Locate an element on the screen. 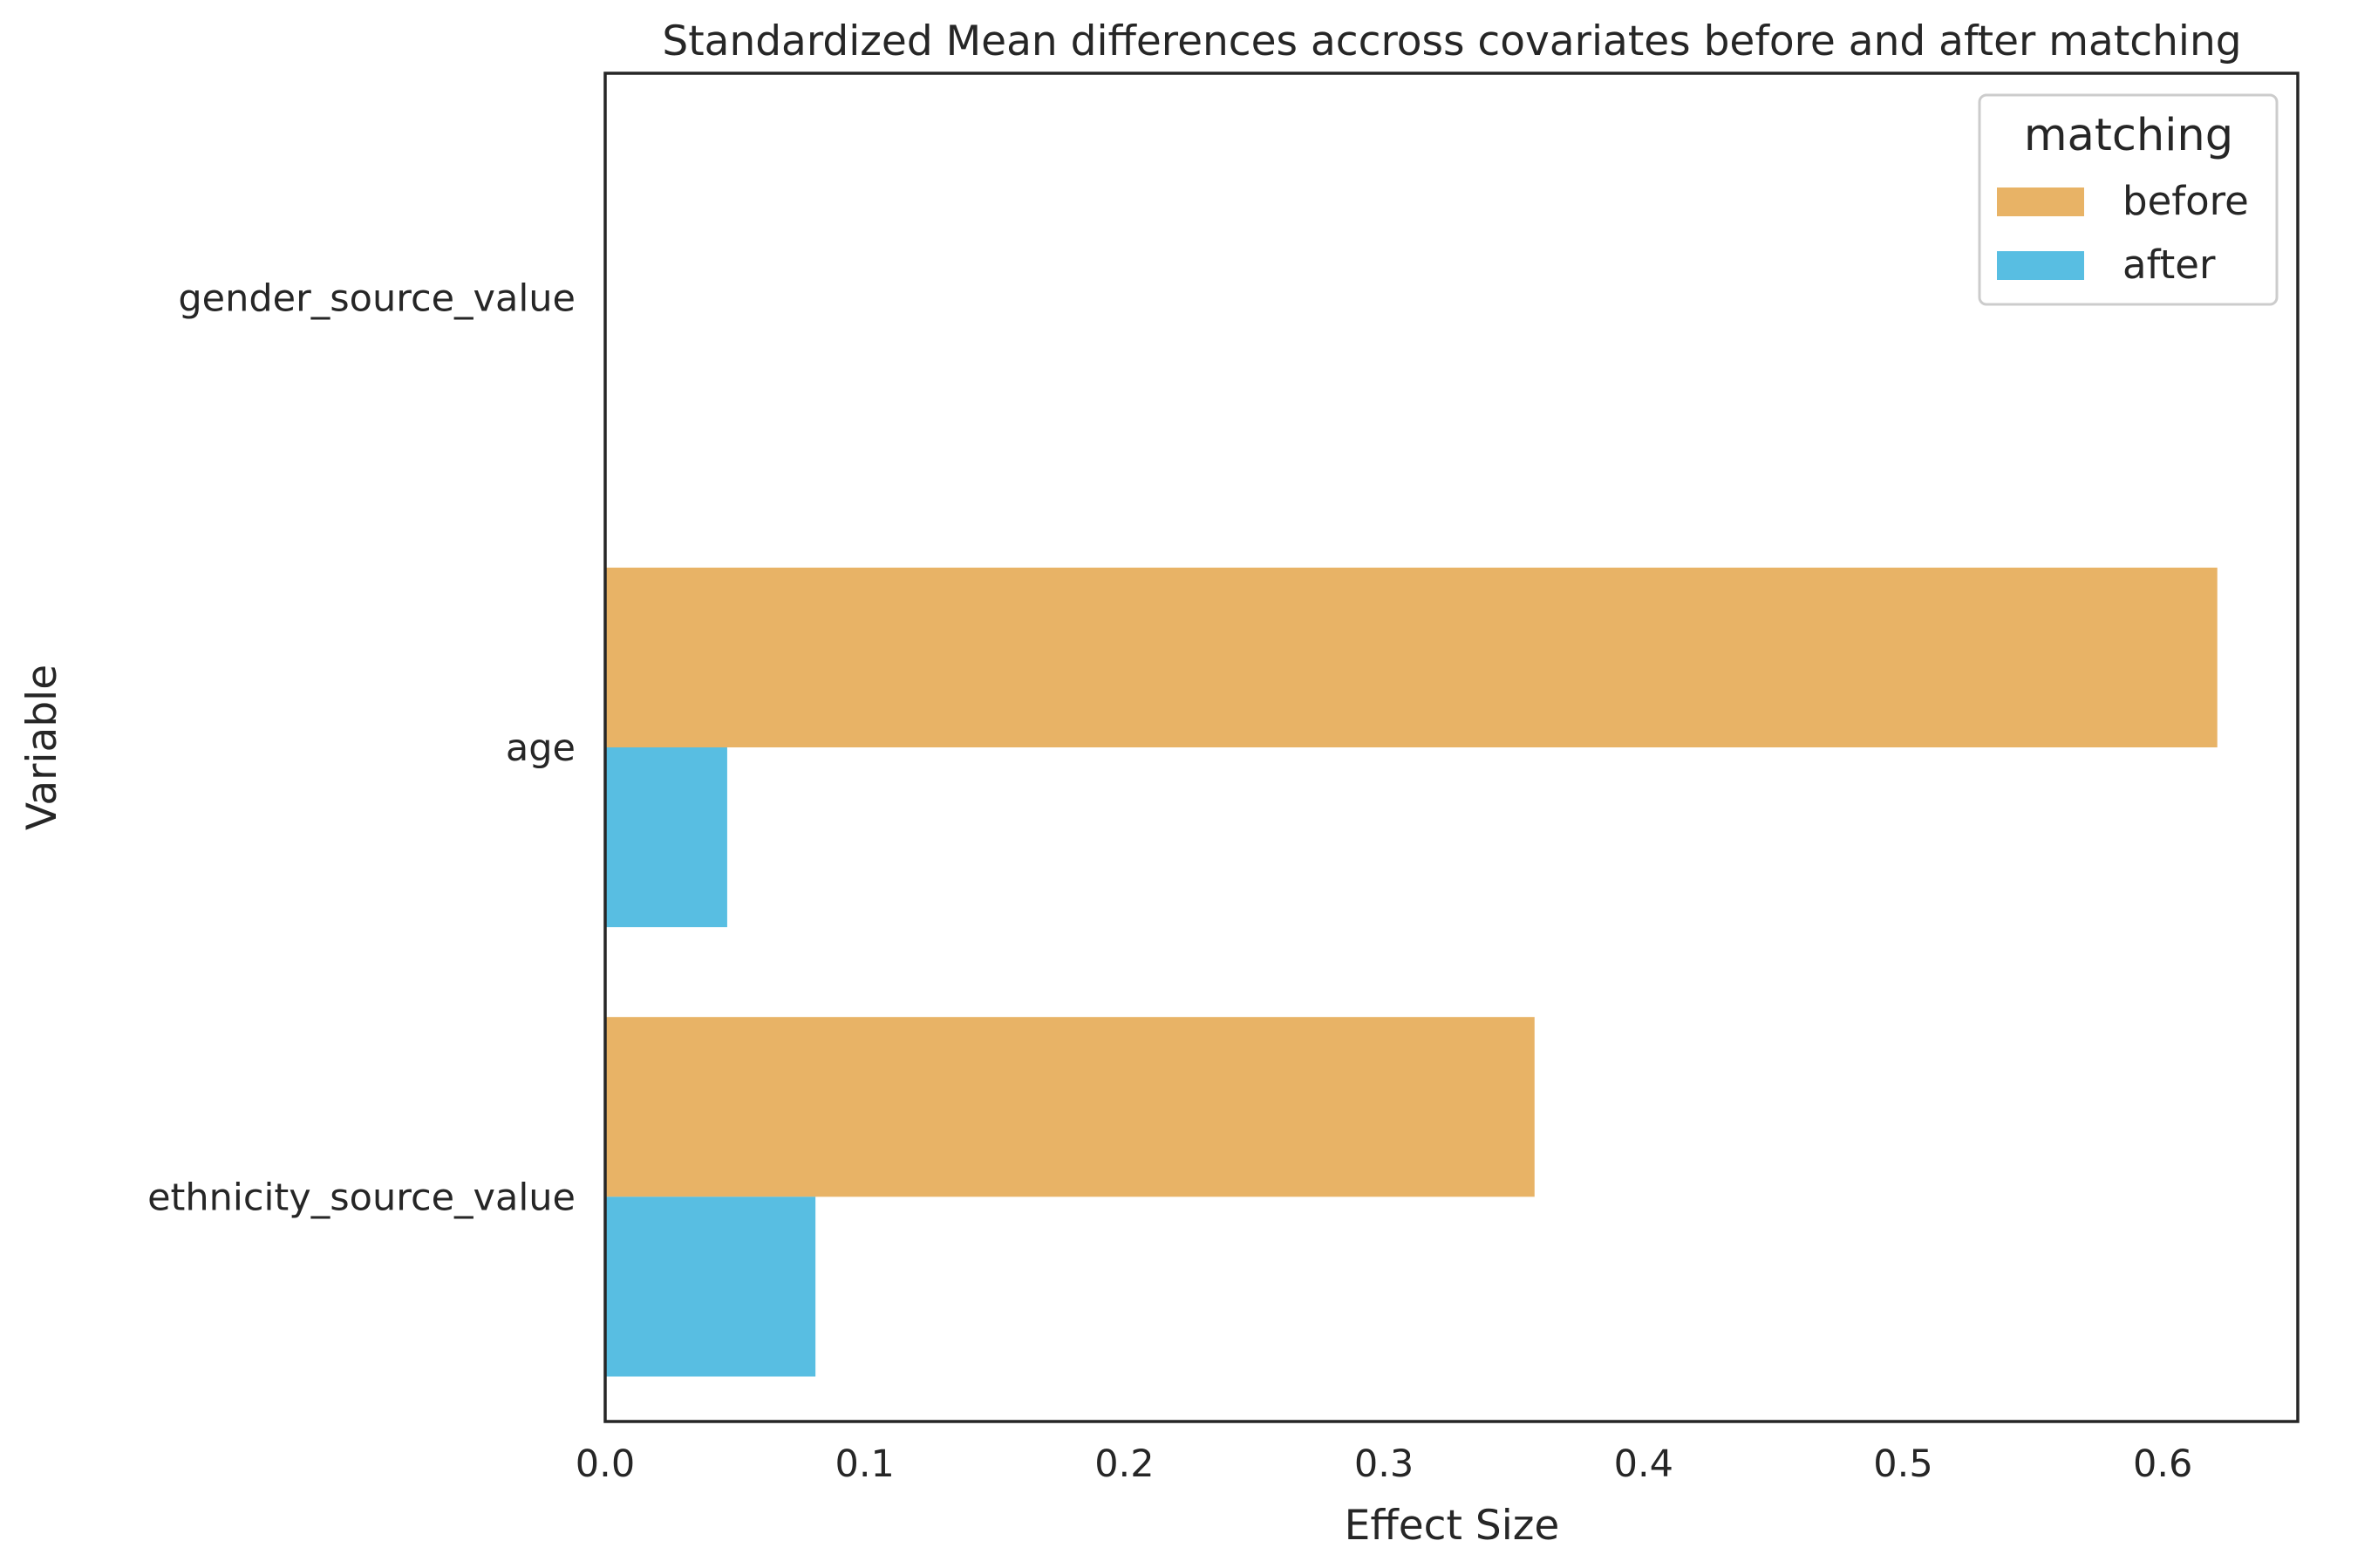  x-tick-label: 0.0 is located at coordinates (605, 1464).